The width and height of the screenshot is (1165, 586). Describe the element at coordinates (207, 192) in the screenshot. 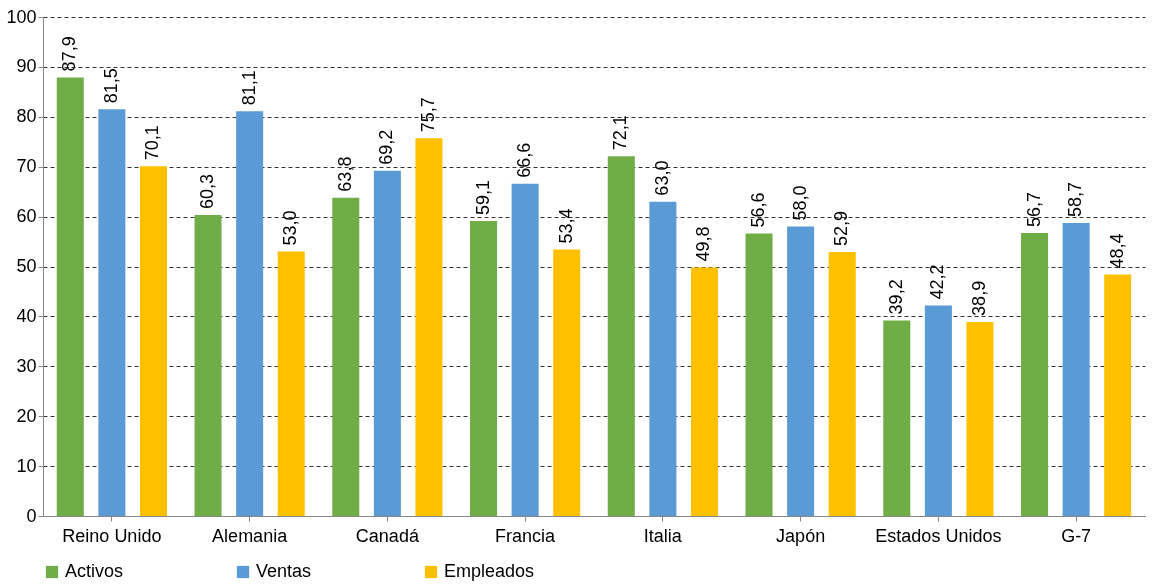

I see `data-label: 60,3` at that location.